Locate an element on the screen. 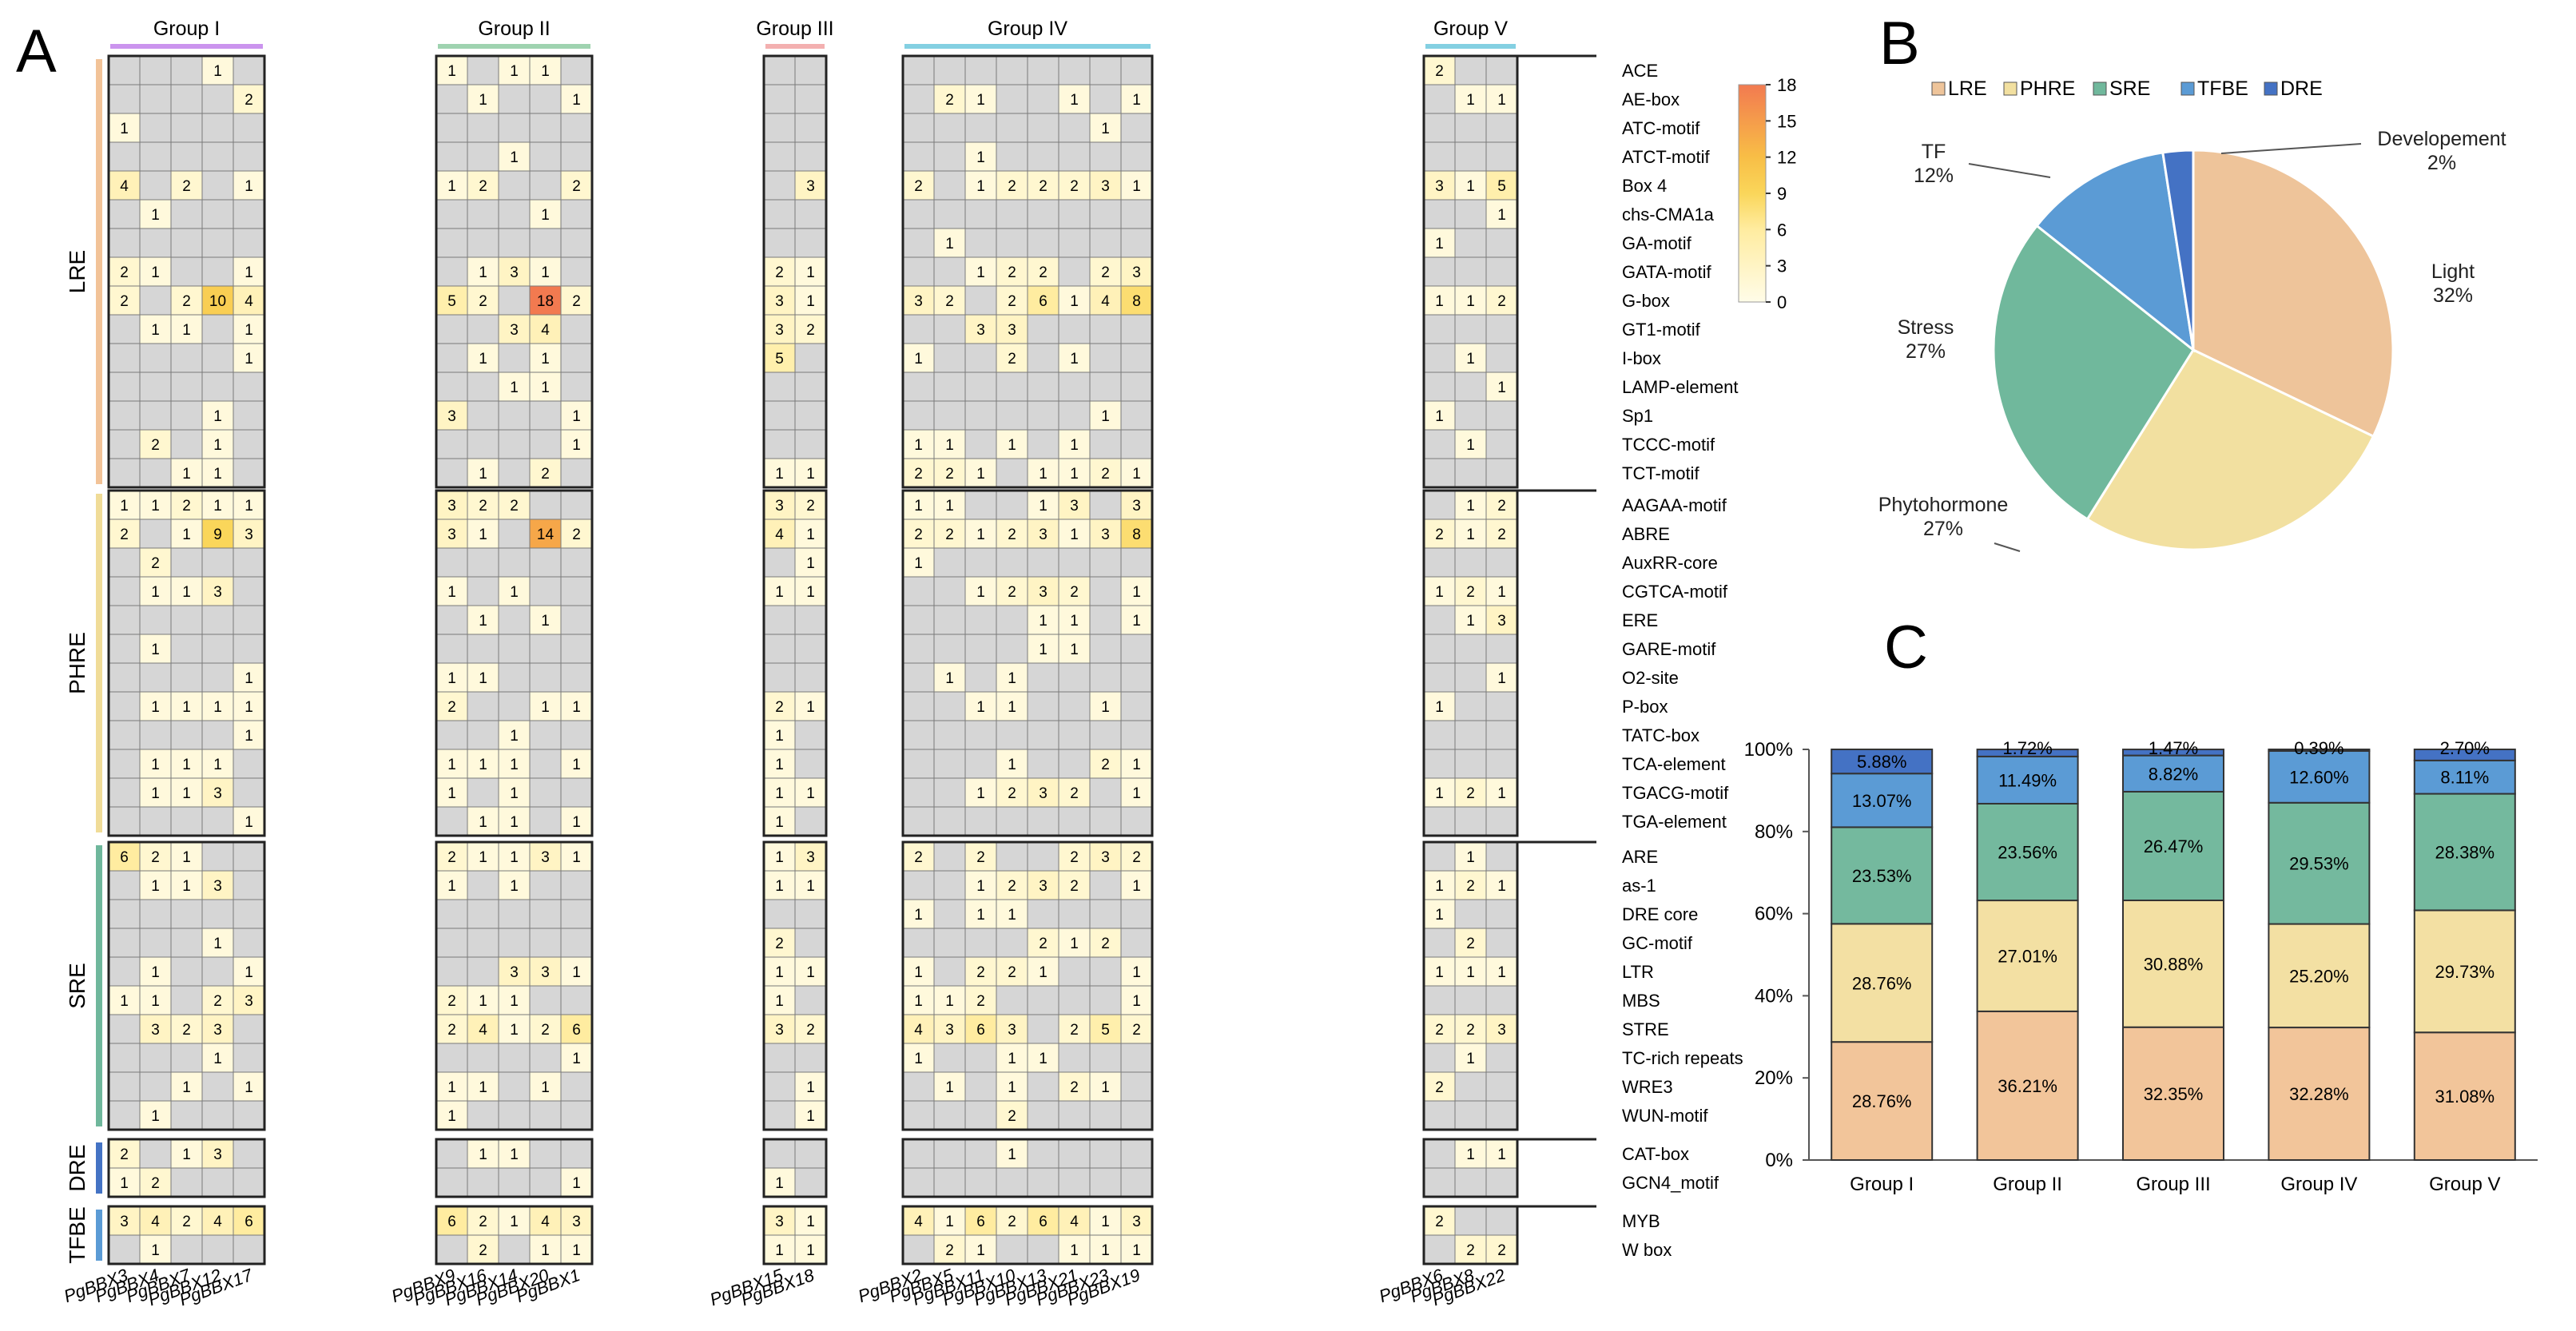  bar-data-label: 2.70% is located at coordinates (2465, 748).